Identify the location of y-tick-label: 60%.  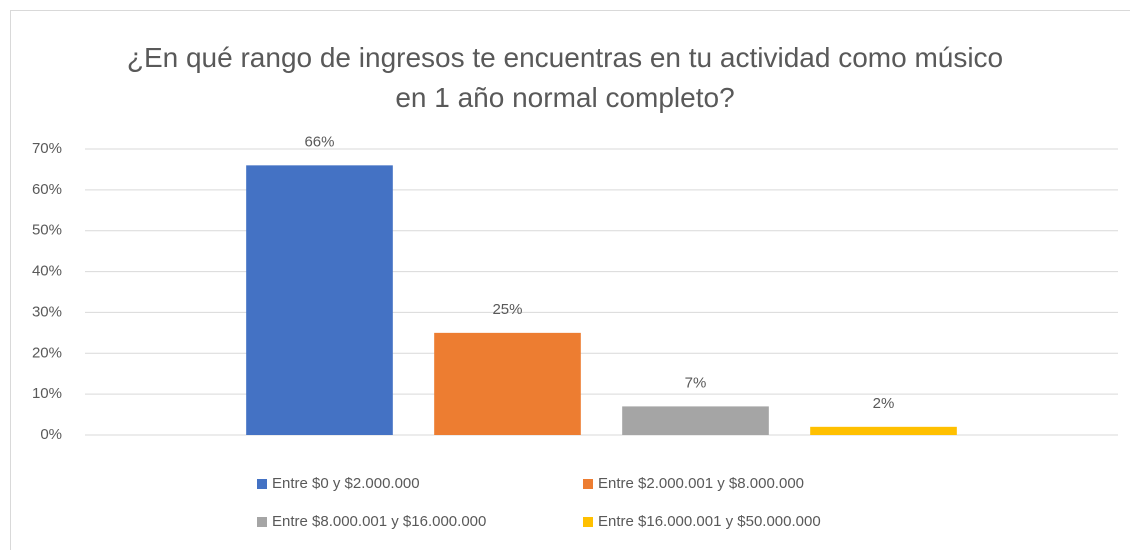
(47, 189).